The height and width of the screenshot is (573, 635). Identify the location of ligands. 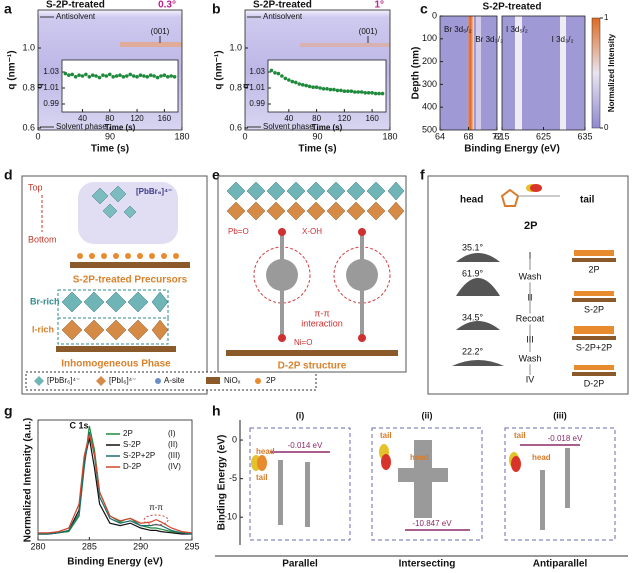
(128, 256).